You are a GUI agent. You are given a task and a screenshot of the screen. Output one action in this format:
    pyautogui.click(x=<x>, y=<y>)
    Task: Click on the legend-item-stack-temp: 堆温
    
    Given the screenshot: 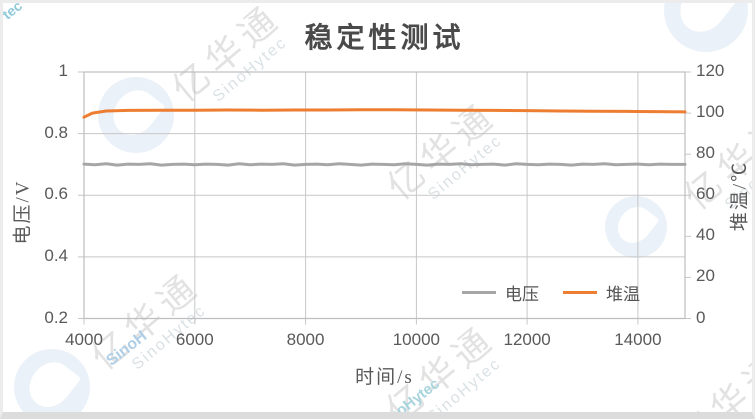 What is the action you would take?
    pyautogui.click(x=601, y=292)
    